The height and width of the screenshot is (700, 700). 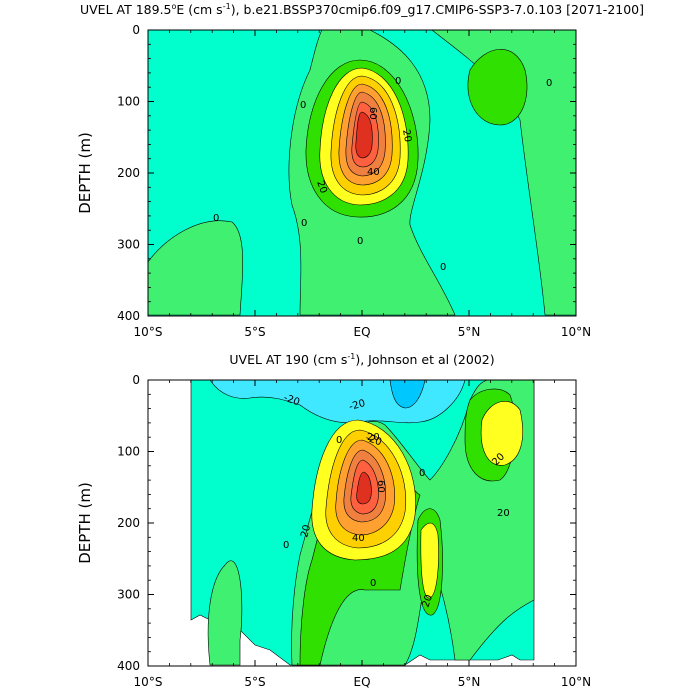 I want to click on clab-neg20c: -20, so click(x=373, y=440).